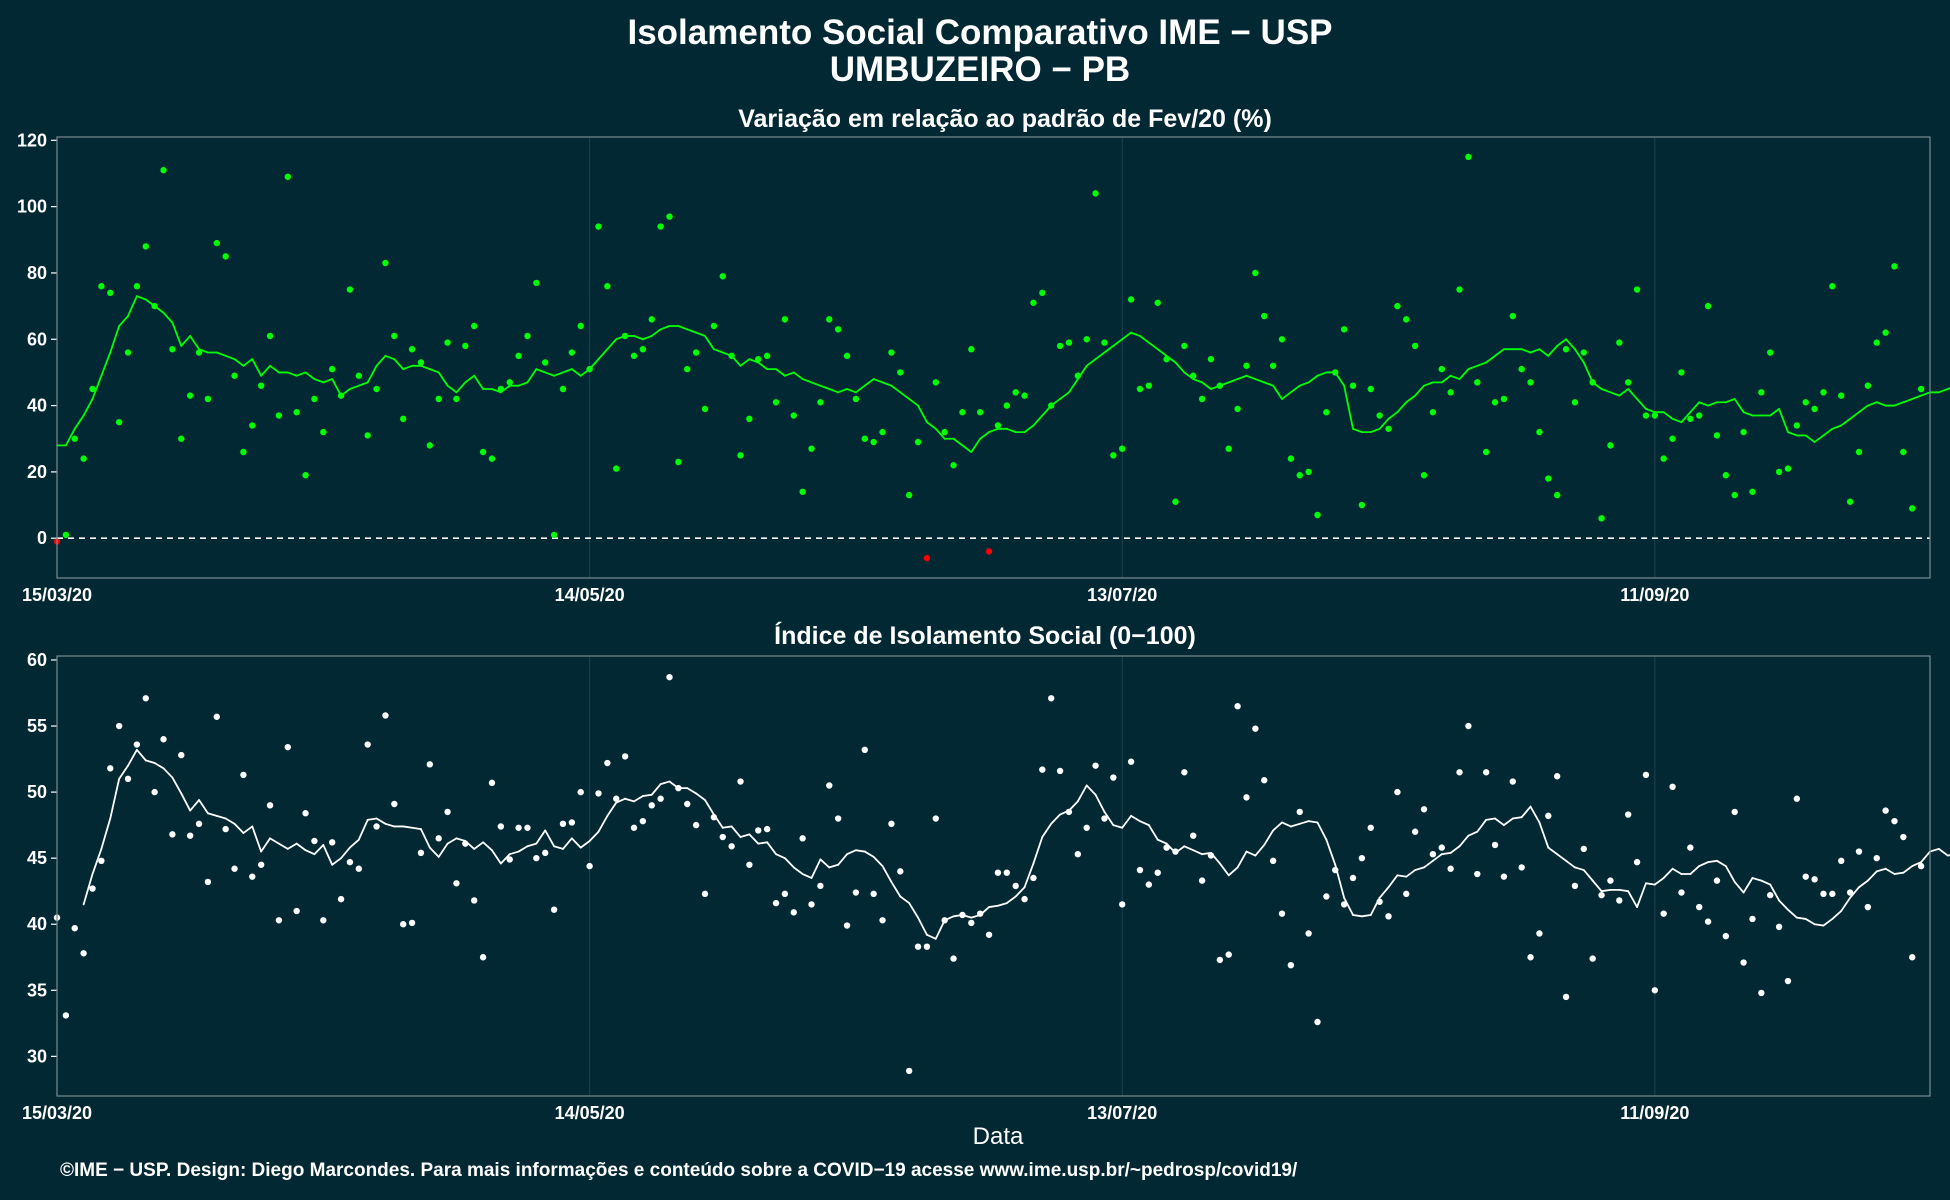 This screenshot has width=1950, height=1200. I want to click on y-tick-label: 0, so click(42, 538).